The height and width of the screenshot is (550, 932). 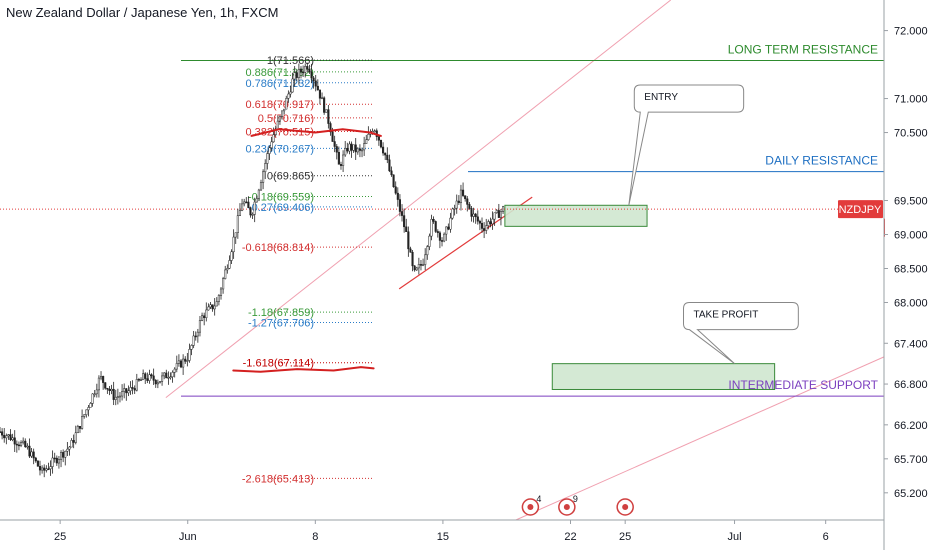 What do you see at coordinates (290, 61) in the screenshot?
I see `fib-label: 1(71.566)` at bounding box center [290, 61].